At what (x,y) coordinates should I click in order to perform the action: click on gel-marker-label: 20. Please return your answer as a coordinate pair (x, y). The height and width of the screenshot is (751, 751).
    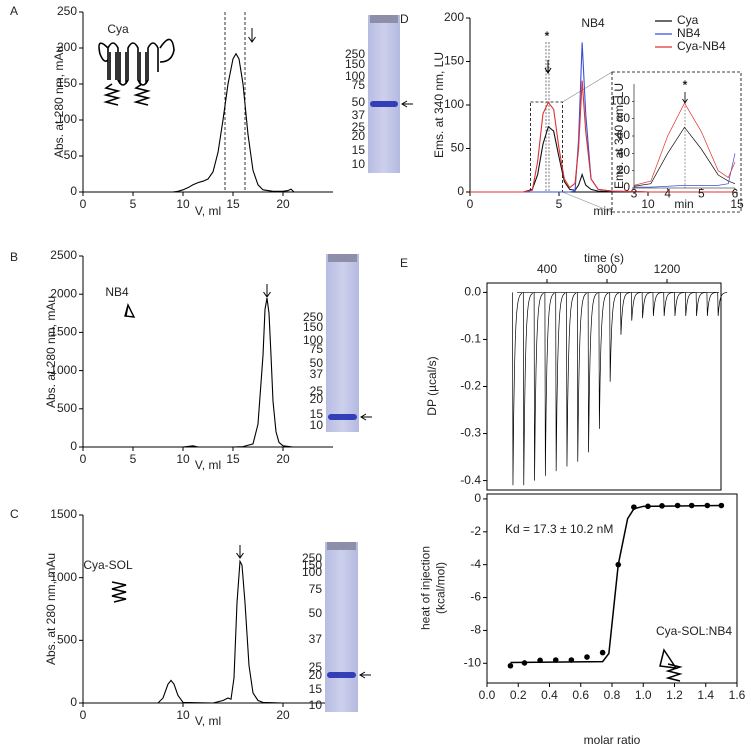
    Looking at the image, I should click on (317, 399).